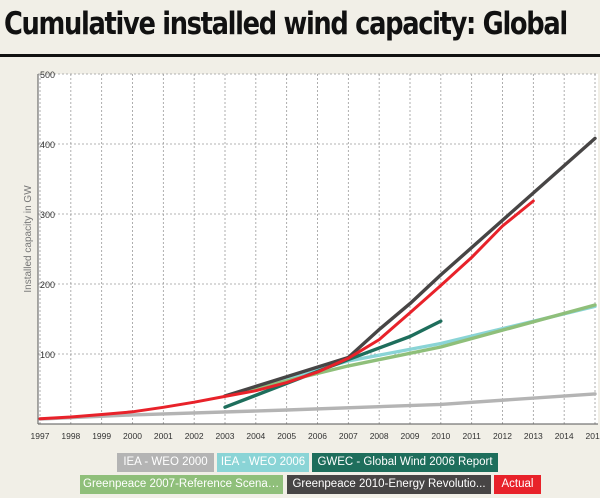  What do you see at coordinates (40, 436) in the screenshot?
I see `x-tick-label: 1997` at bounding box center [40, 436].